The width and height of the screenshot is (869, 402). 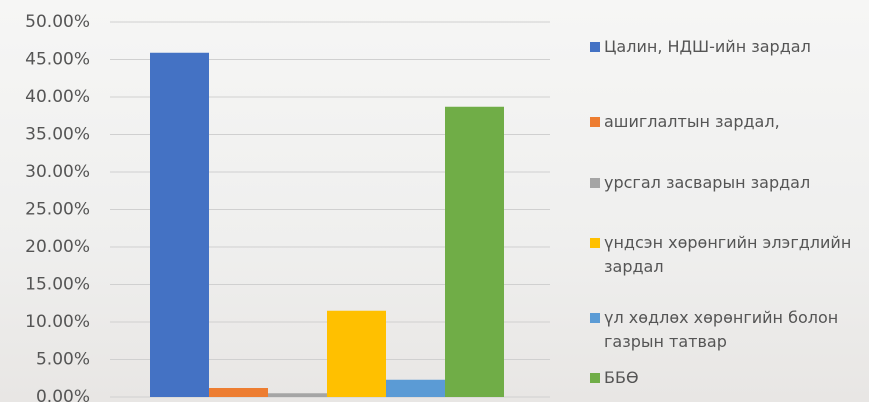 What do you see at coordinates (57, 285) in the screenshot?
I see `y-tick-label: 15.00%` at bounding box center [57, 285].